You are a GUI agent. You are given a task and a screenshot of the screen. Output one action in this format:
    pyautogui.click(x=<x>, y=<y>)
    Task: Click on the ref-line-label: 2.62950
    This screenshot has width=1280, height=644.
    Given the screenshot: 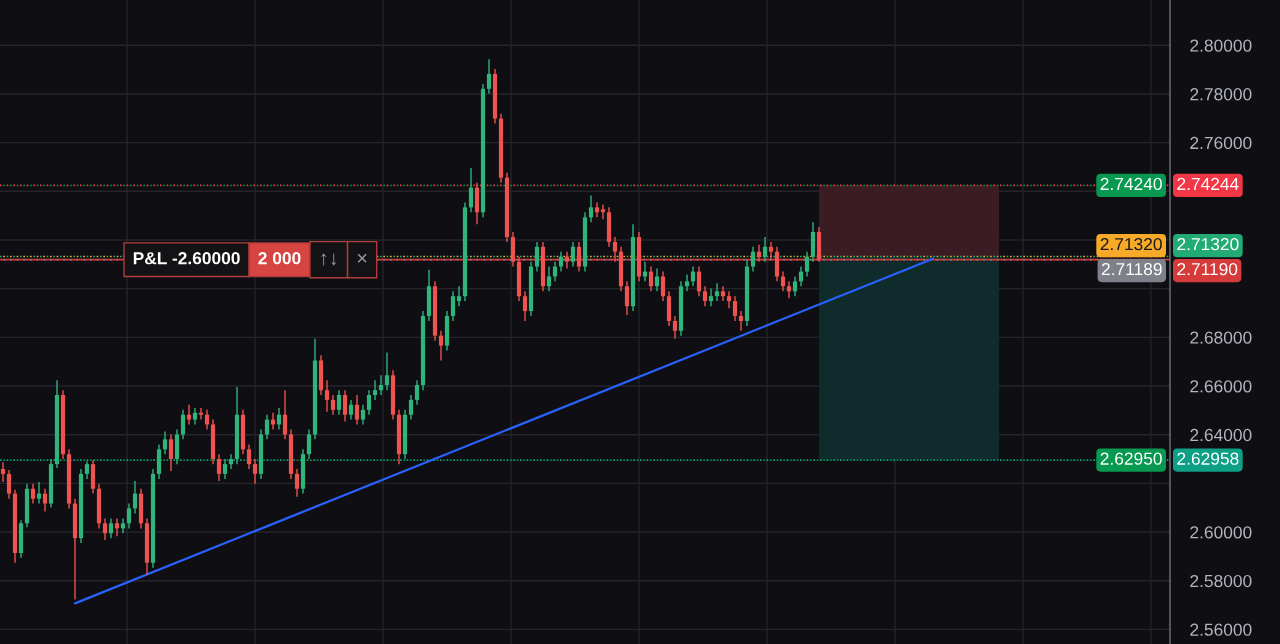 What is the action you would take?
    pyautogui.click(x=1131, y=458)
    